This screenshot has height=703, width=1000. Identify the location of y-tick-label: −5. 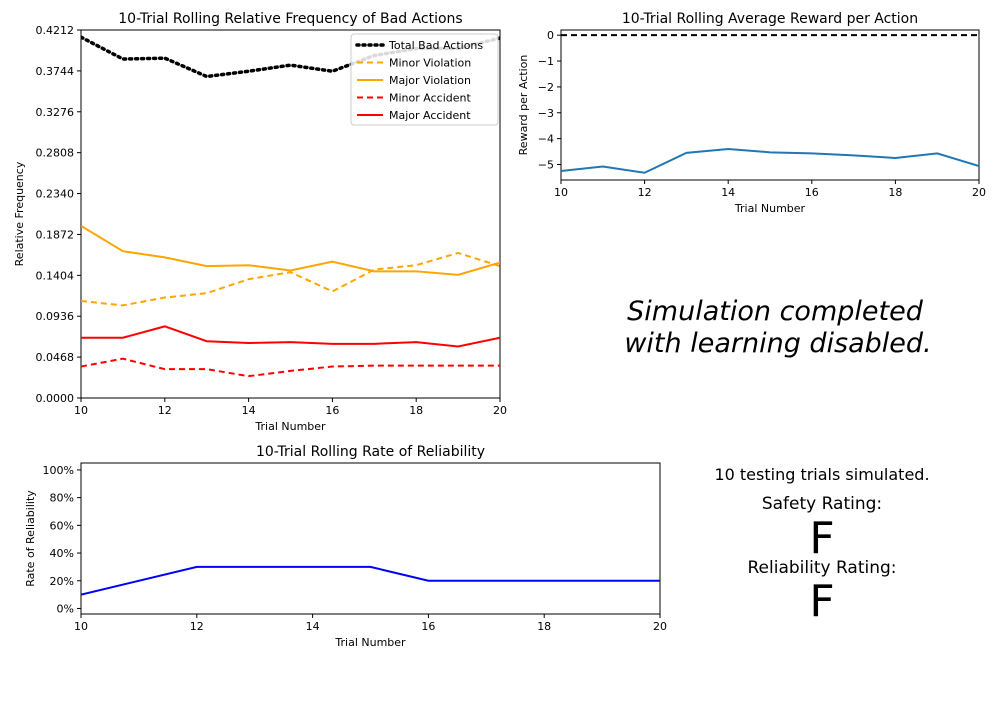
(546, 164).